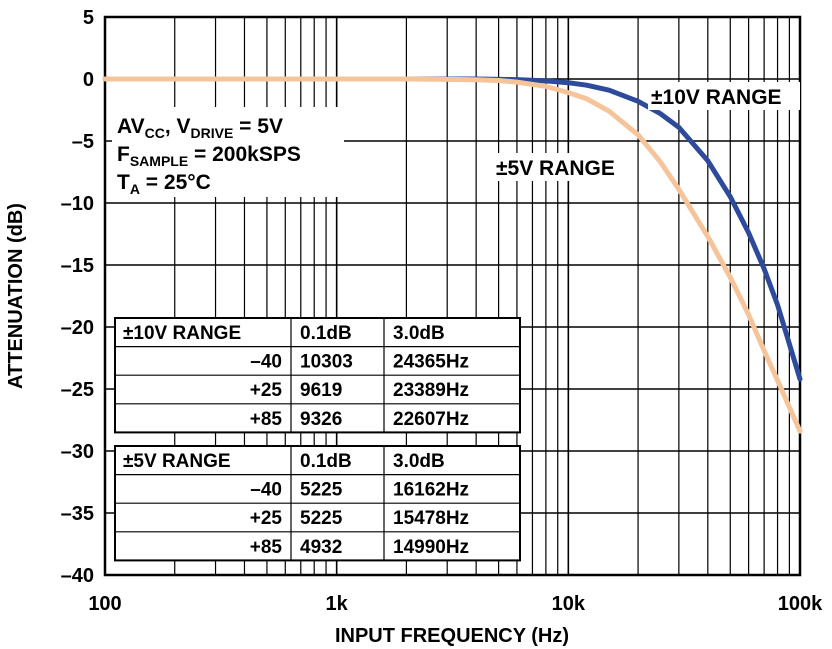  Describe the element at coordinates (182, 333) in the screenshot. I see `table-header-cell: ±10V RANGE` at that location.